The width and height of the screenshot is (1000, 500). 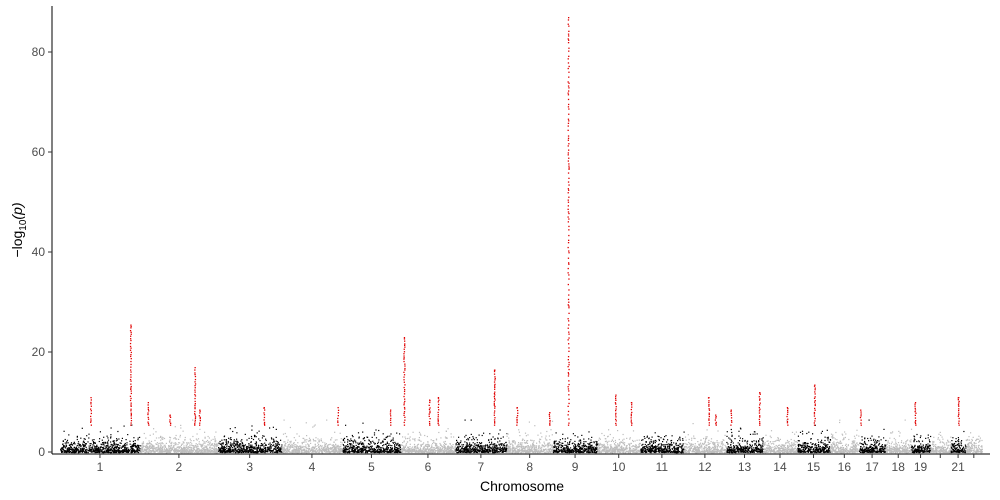 I want to click on x-tick-label: 10, so click(x=619, y=467).